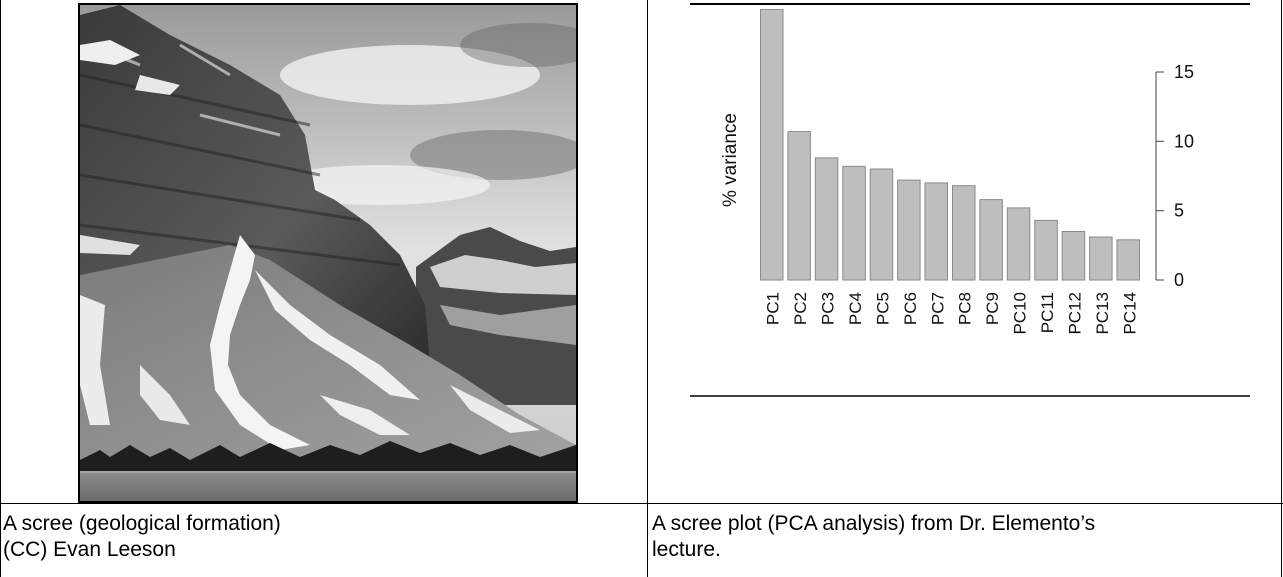 This screenshot has height=577, width=1283. What do you see at coordinates (89, 549) in the screenshot?
I see `photo-credit: (CC) Evan Leeson` at bounding box center [89, 549].